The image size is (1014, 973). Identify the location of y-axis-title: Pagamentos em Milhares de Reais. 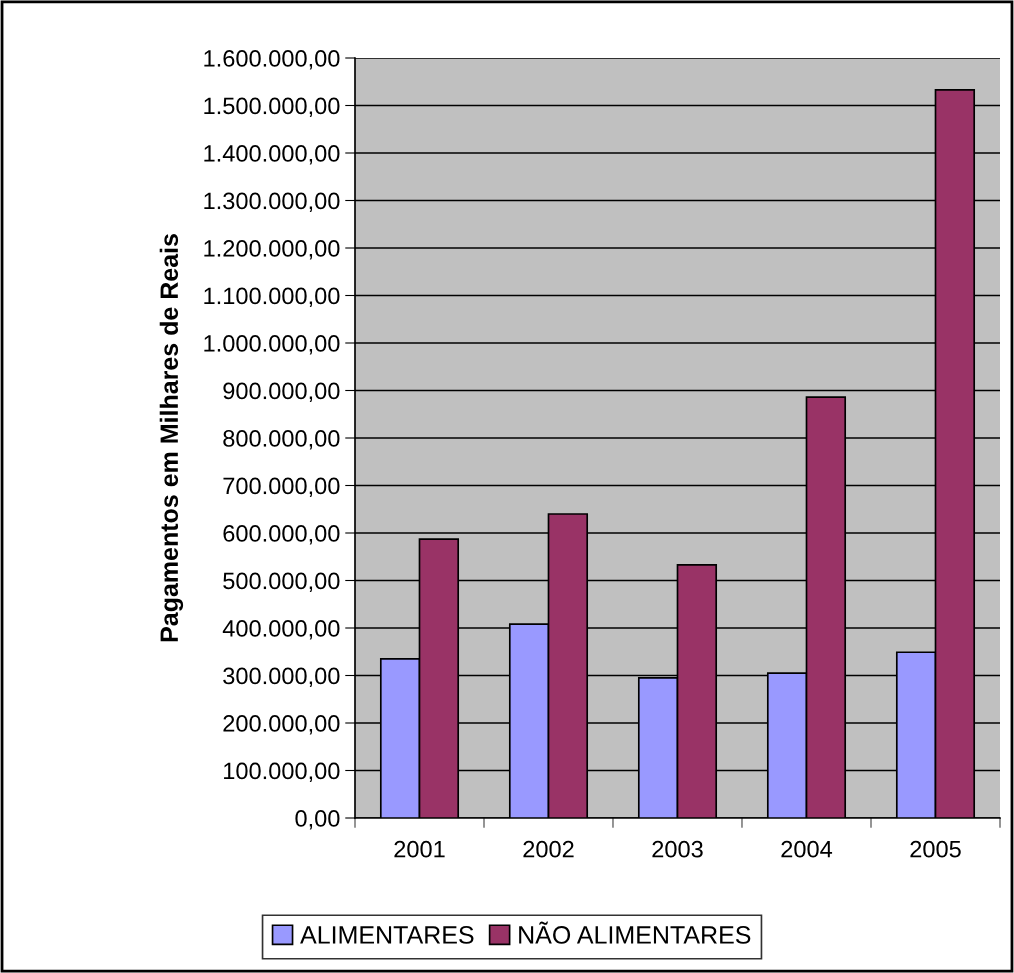
(171, 438).